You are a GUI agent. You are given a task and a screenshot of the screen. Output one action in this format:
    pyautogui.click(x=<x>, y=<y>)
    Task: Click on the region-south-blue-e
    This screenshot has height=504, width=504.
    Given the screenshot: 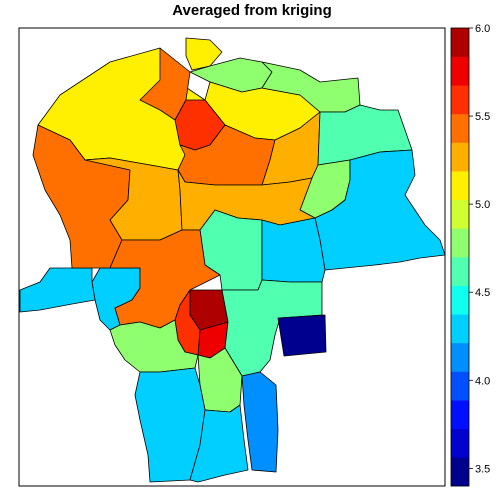 What is the action you would take?
    pyautogui.click(x=260, y=422)
    